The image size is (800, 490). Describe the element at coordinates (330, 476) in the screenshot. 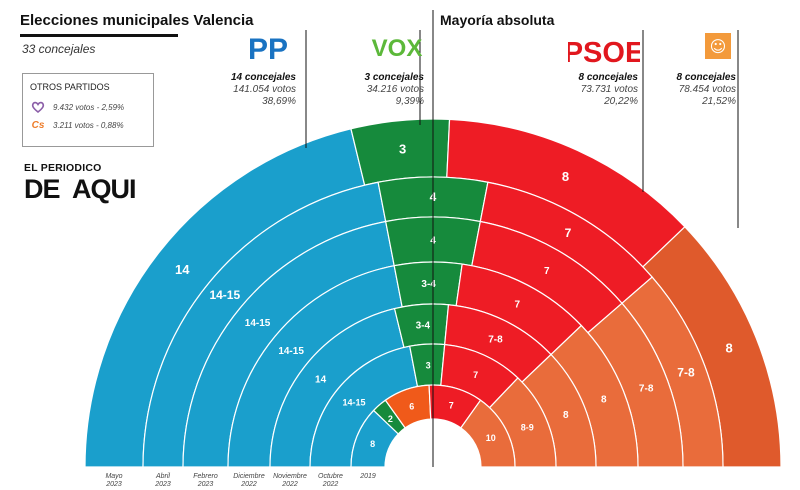

I see `ring-month-label-5: Octubre` at that location.